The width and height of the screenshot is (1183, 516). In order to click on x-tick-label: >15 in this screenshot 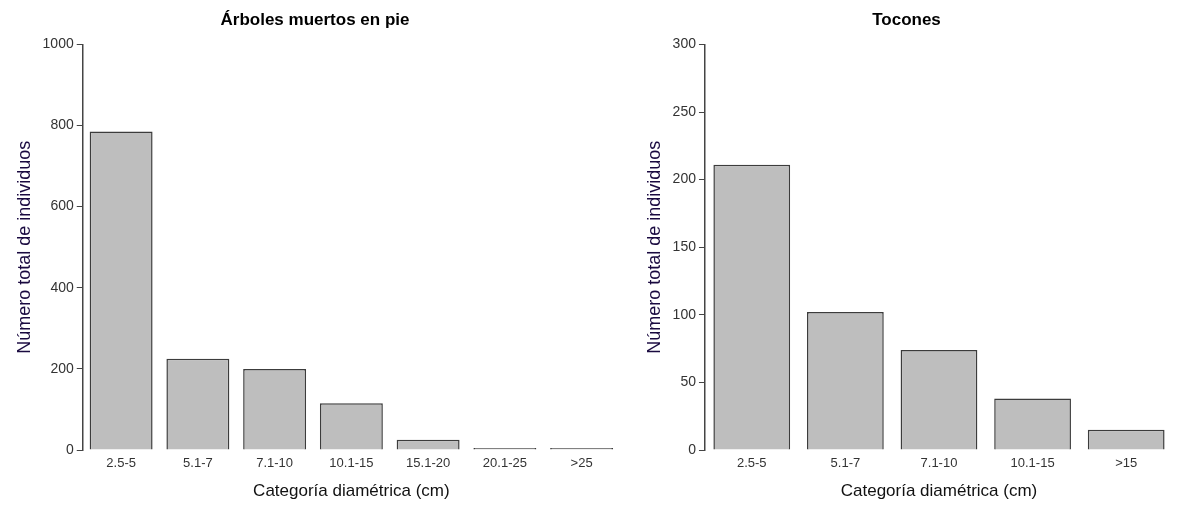, I will do `click(1126, 463)`.